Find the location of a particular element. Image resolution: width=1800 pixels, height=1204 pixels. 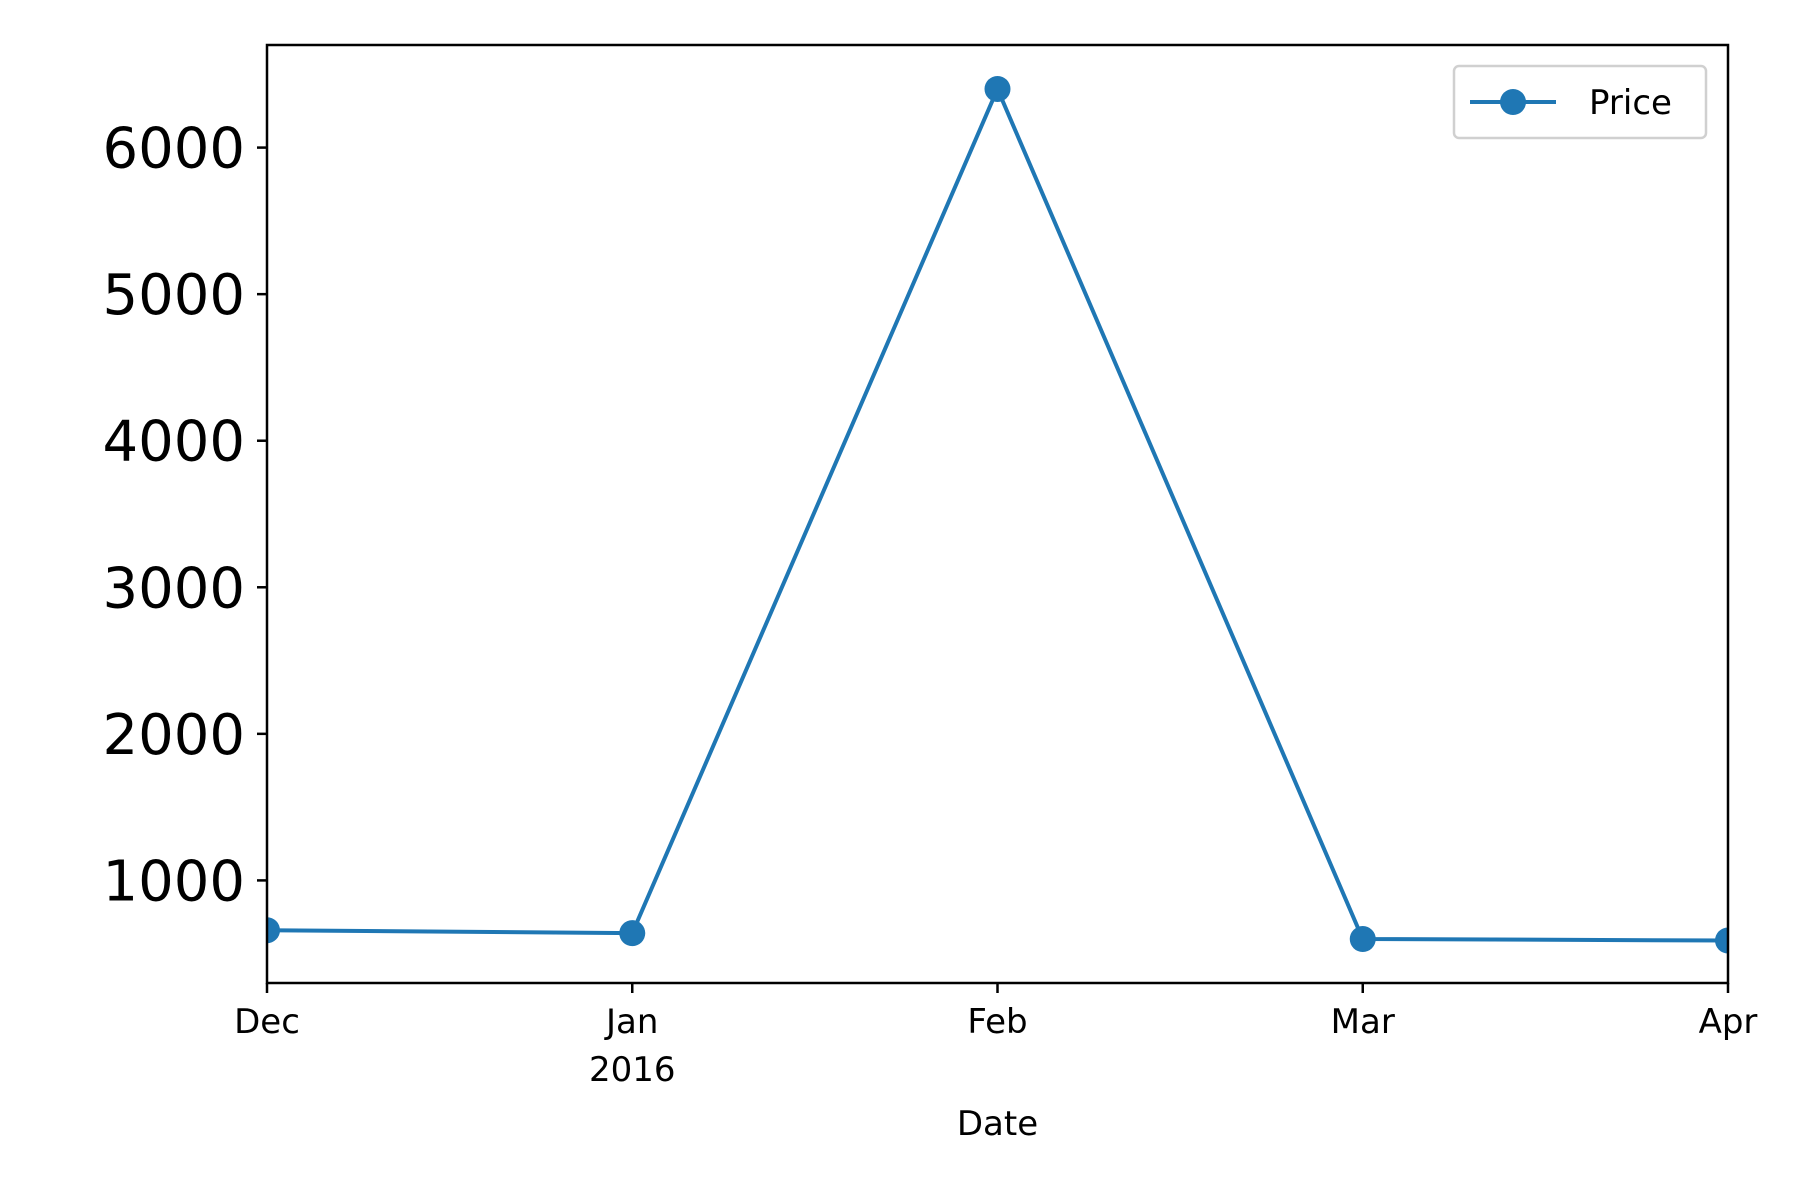

legend: Price is located at coordinates (1580, 102).